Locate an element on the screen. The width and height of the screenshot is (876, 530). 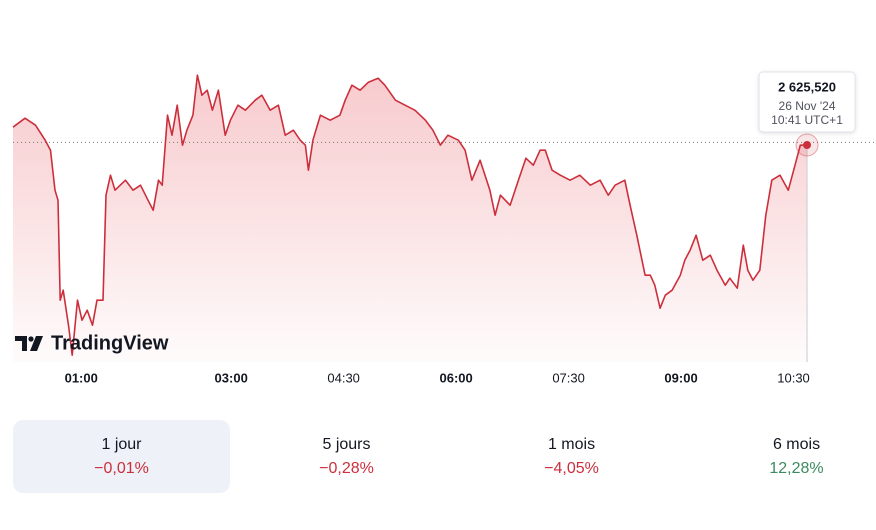
x-tick-label: 01:00 is located at coordinates (81, 377).